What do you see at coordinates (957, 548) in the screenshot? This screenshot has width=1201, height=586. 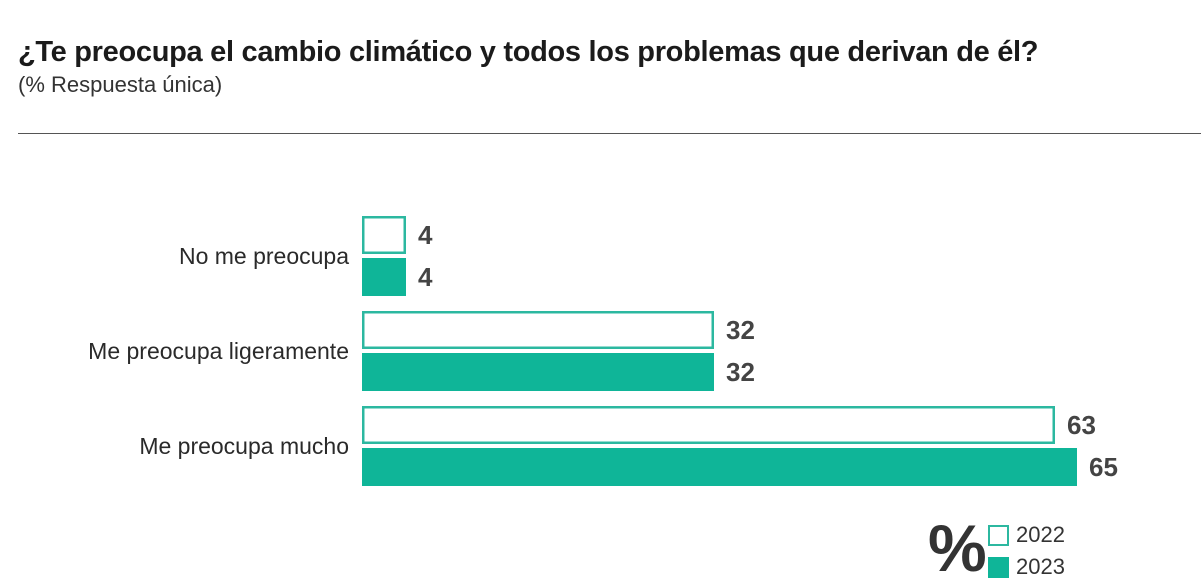 I see `percent-unit-symbol: %` at bounding box center [957, 548].